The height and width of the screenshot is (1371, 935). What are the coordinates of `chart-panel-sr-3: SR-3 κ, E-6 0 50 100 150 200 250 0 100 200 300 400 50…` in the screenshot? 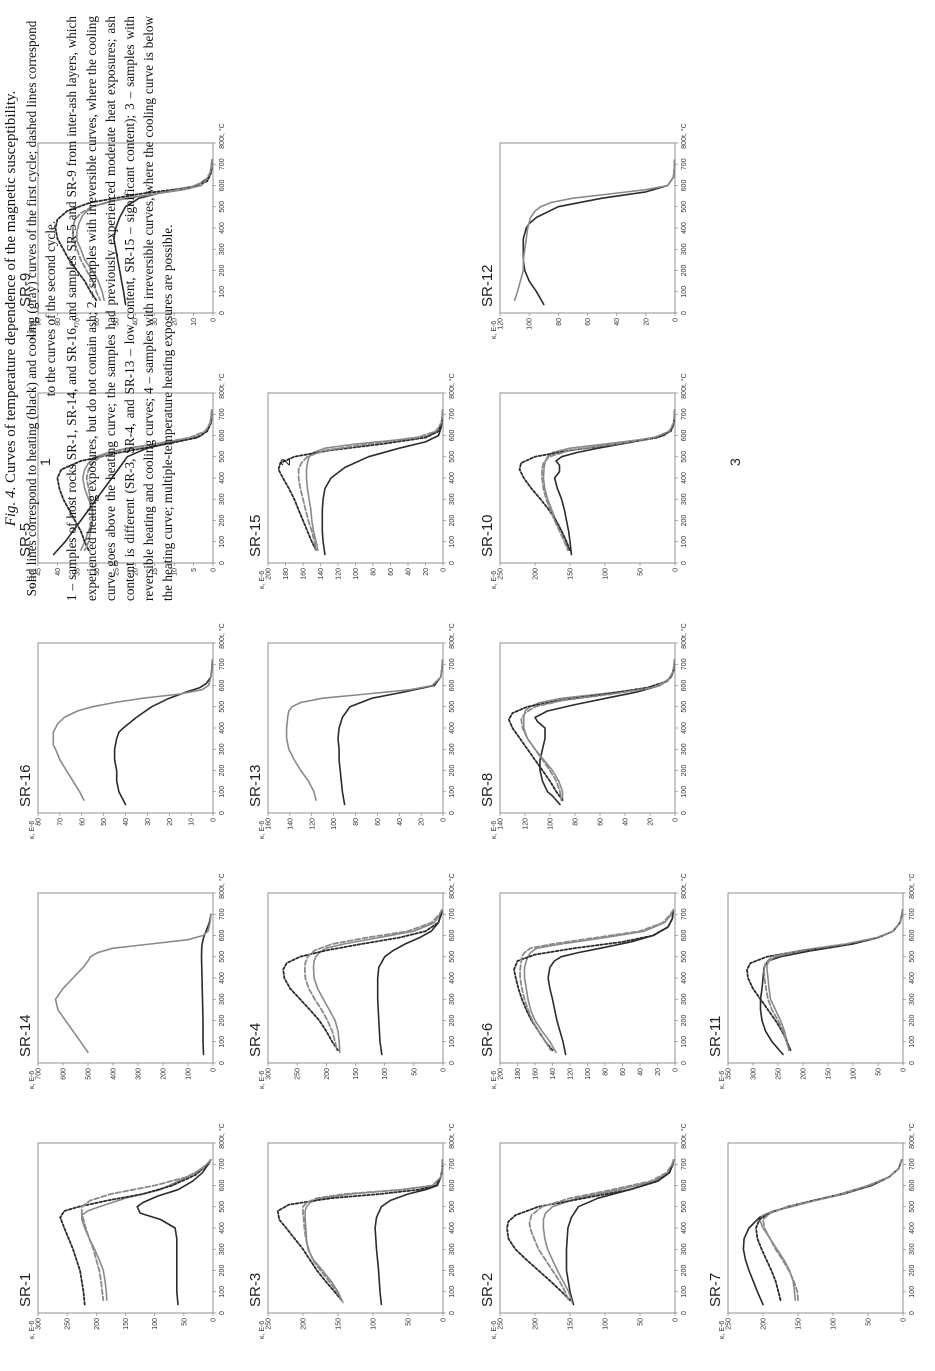 It's located at (351, 1231).